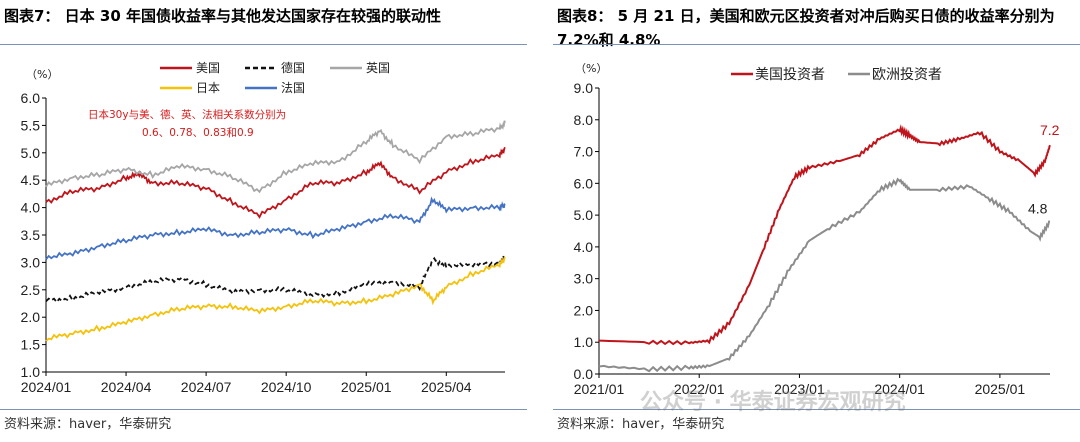 The image size is (1080, 442). Describe the element at coordinates (584, 374) in the screenshot. I see `y-tick-label-8: 0.0` at that location.